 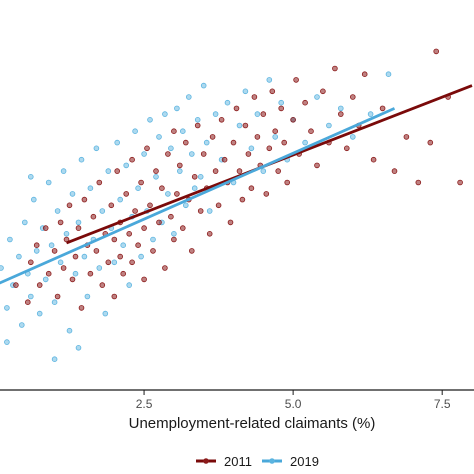 I want to click on x-tick-label: 7.5, so click(x=442, y=404).